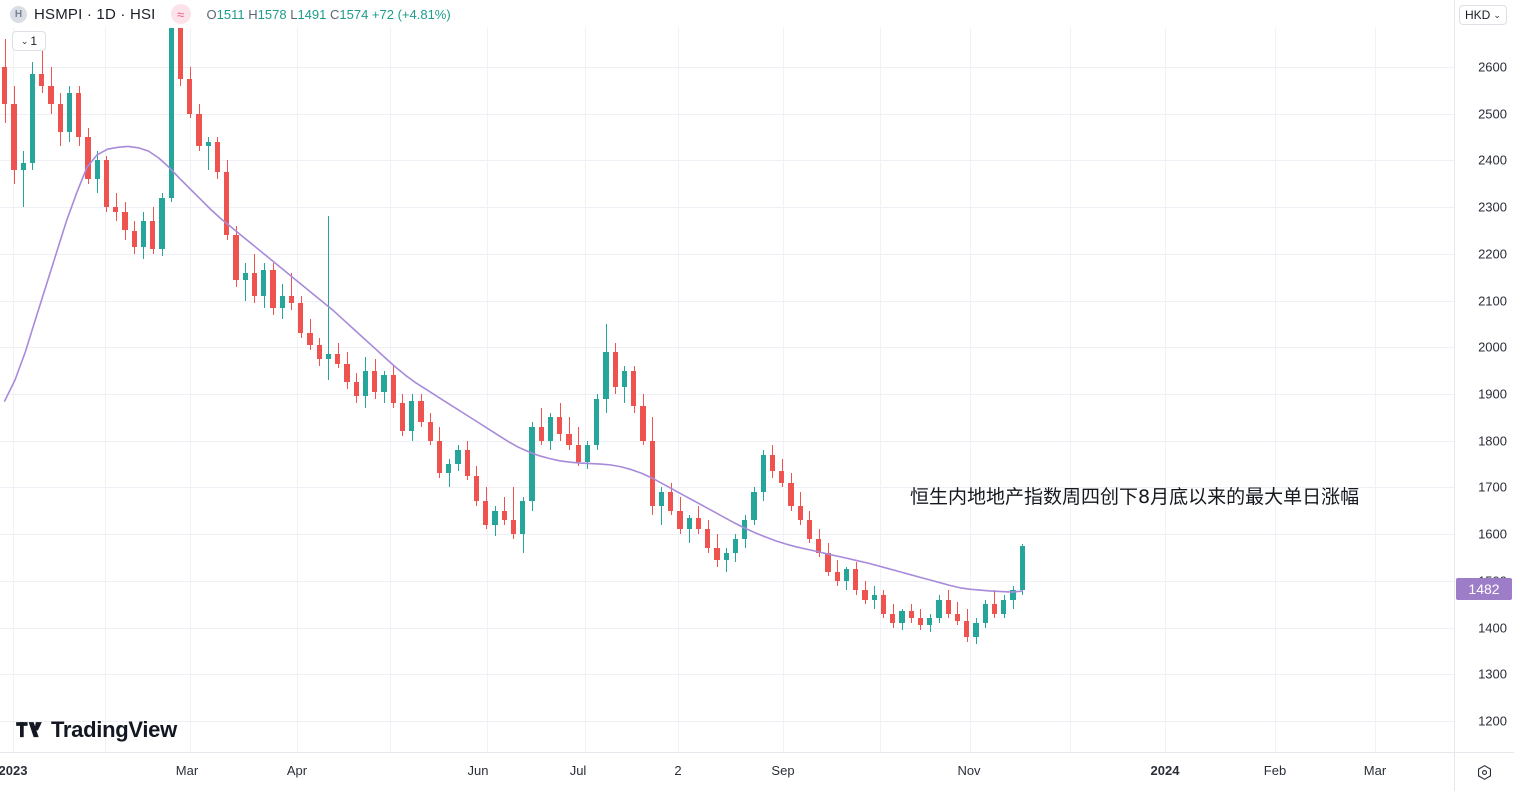  Describe the element at coordinates (969, 770) in the screenshot. I see `time-tick: Nov` at that location.